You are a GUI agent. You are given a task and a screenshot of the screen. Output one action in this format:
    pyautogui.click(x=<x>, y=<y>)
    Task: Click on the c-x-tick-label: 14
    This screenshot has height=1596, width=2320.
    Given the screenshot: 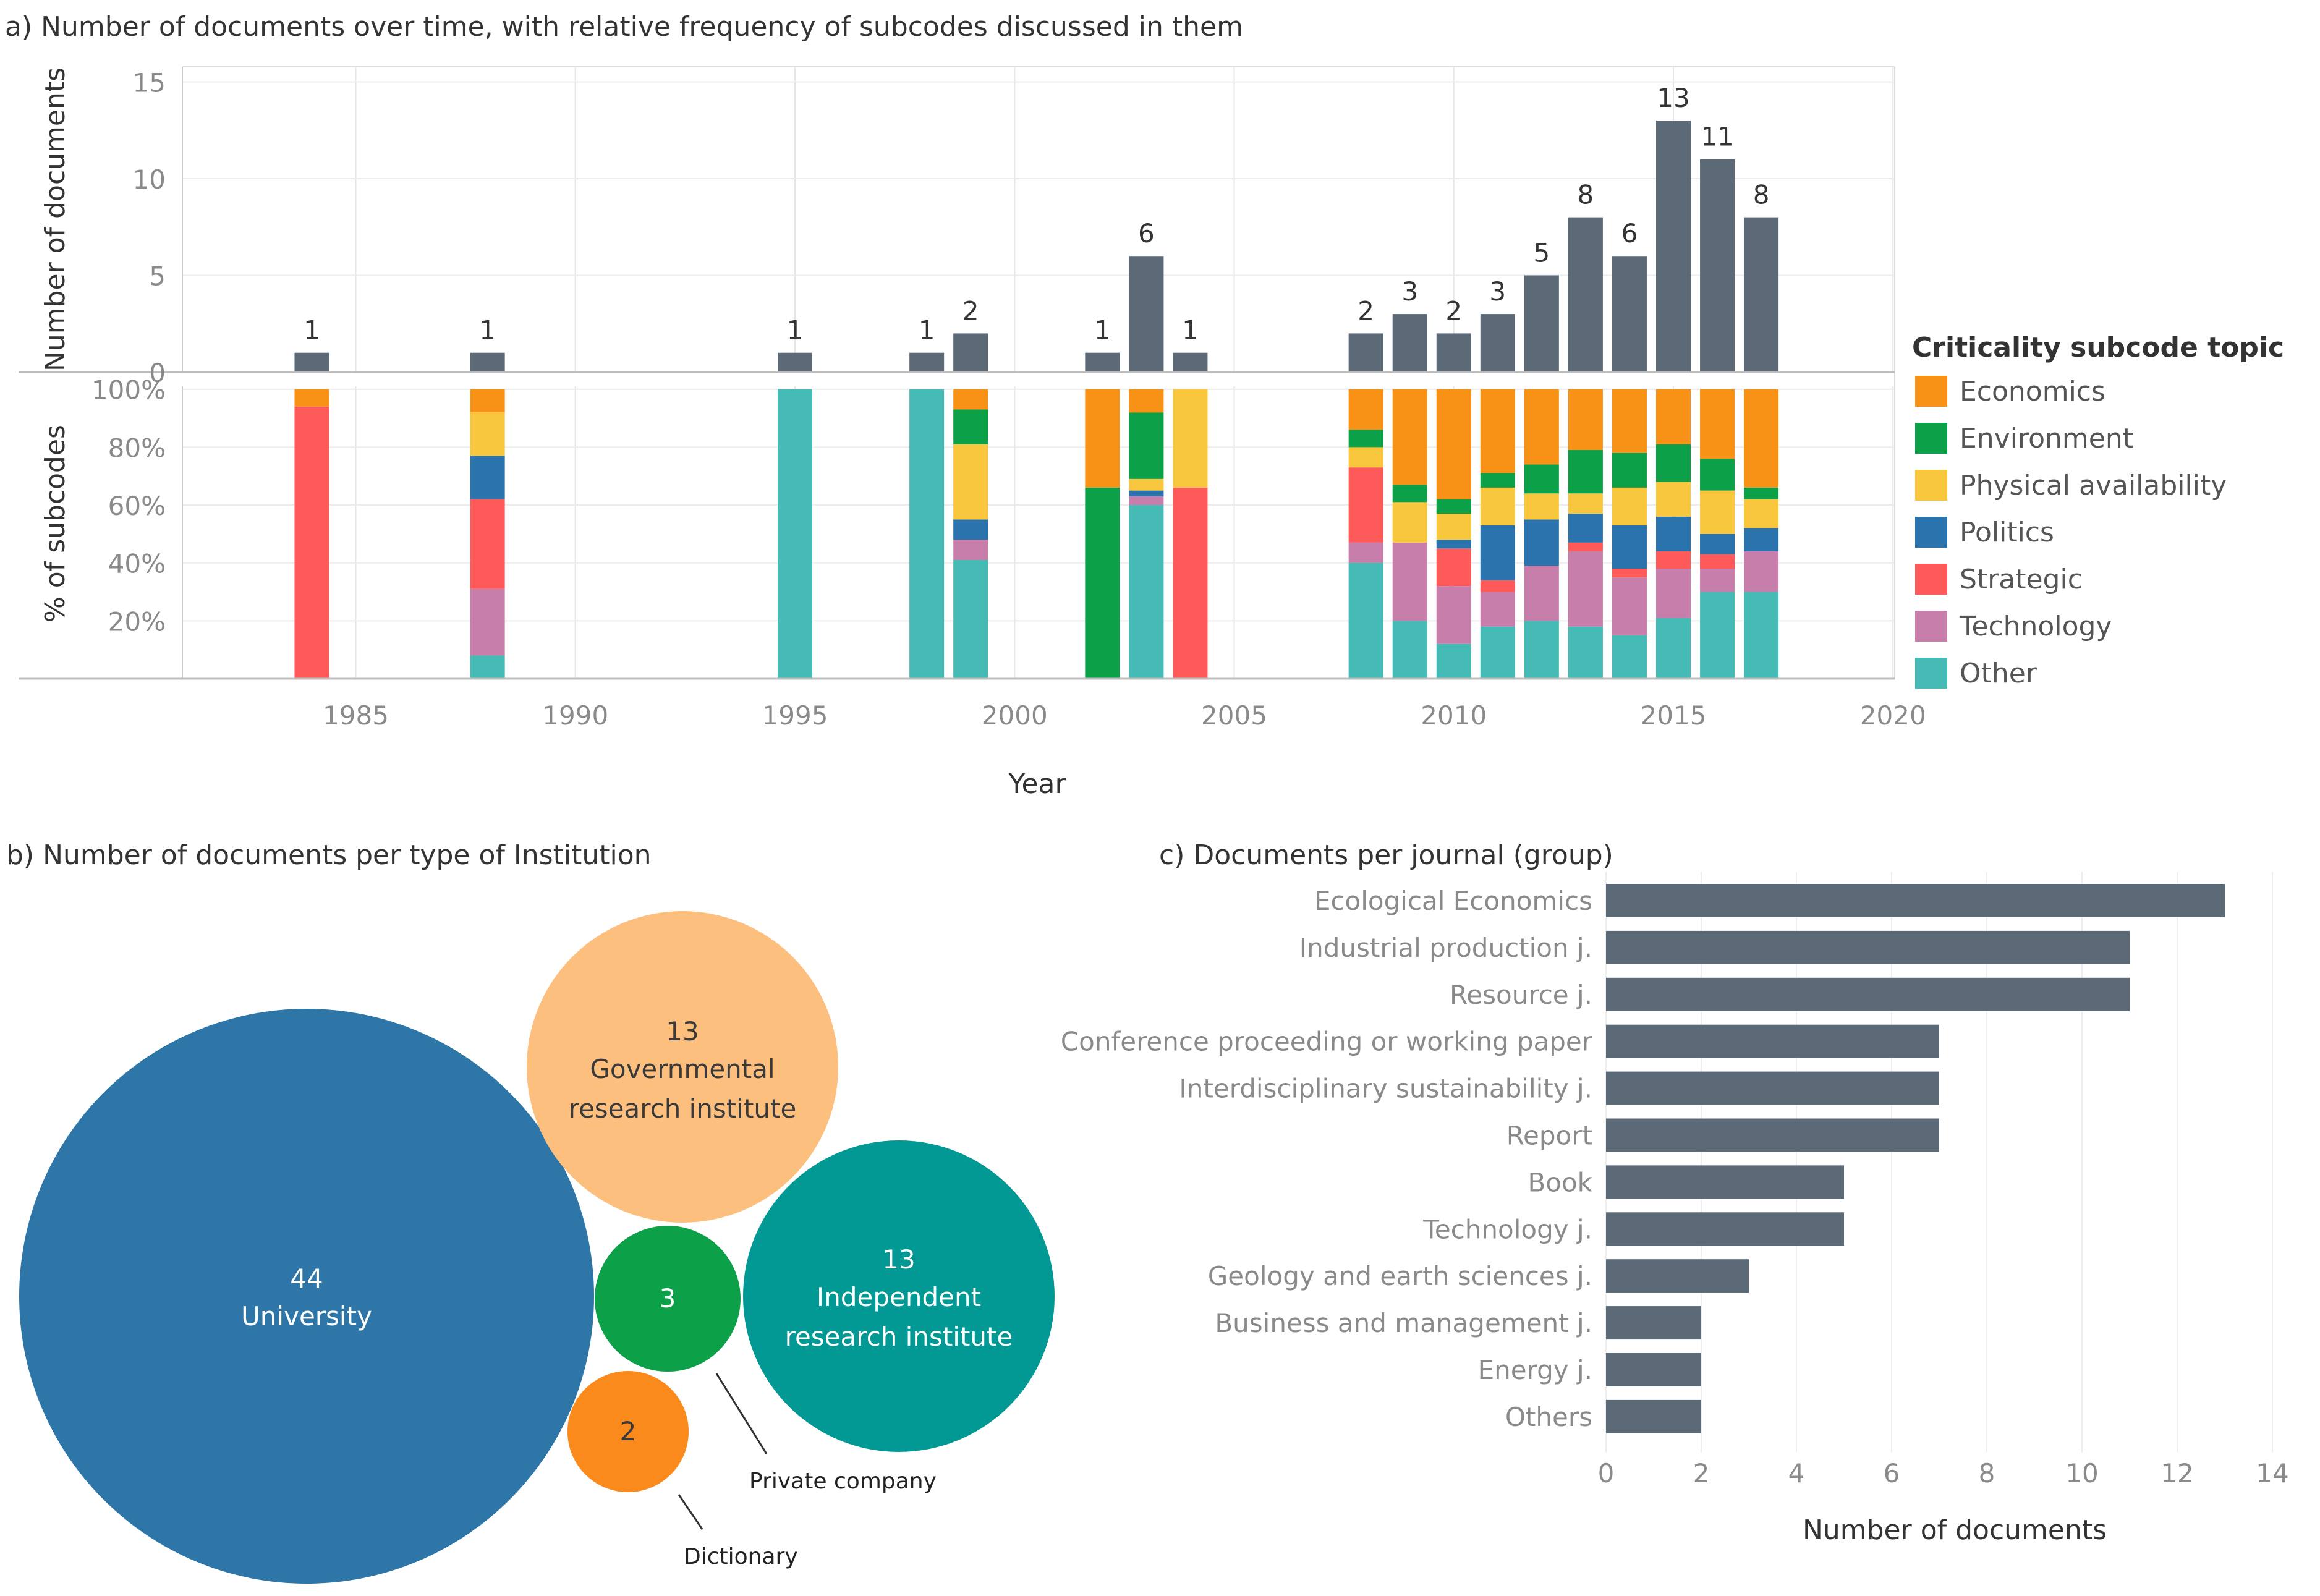 What is the action you would take?
    pyautogui.click(x=2272, y=1473)
    